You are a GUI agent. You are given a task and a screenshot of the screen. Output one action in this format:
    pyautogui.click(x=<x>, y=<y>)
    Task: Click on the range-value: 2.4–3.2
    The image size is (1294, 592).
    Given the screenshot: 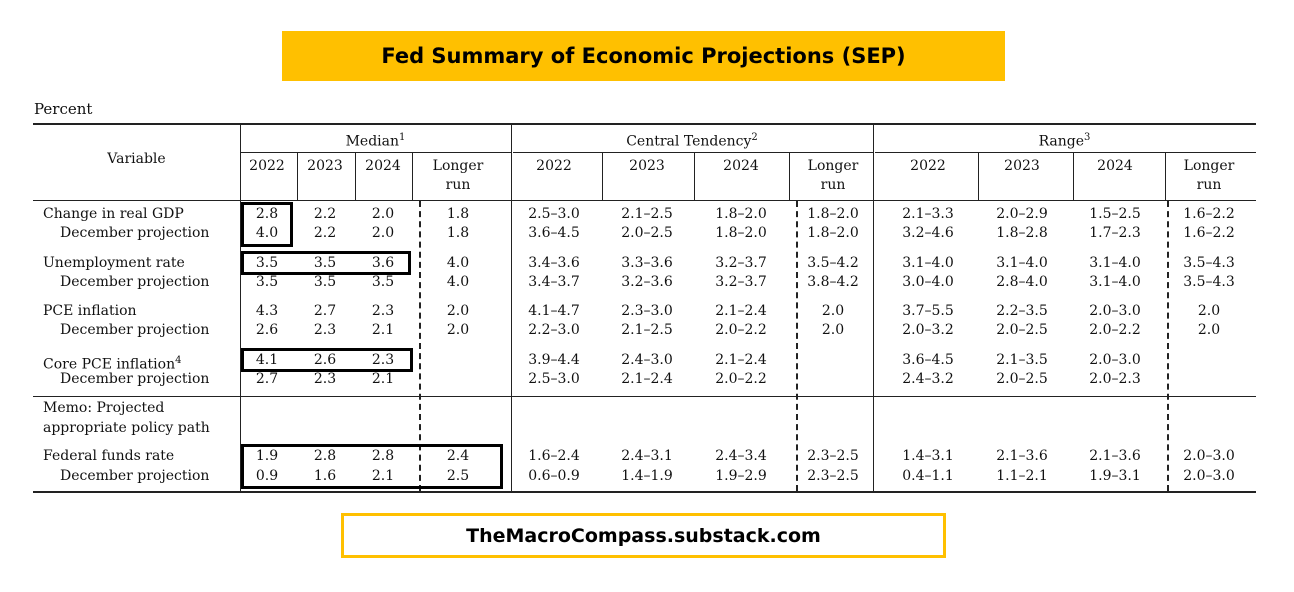 What is the action you would take?
    pyautogui.click(x=928, y=379)
    